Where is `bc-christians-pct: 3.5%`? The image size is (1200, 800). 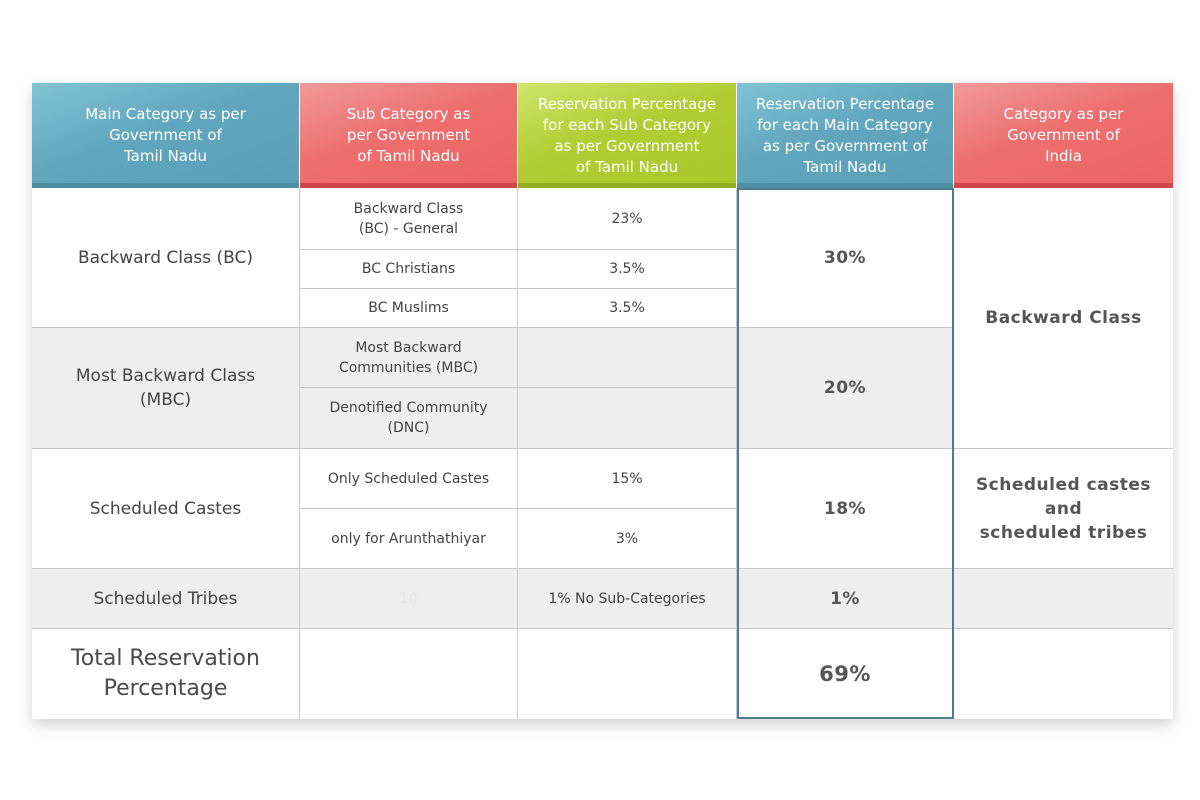
bc-christians-pct: 3.5% is located at coordinates (627, 269).